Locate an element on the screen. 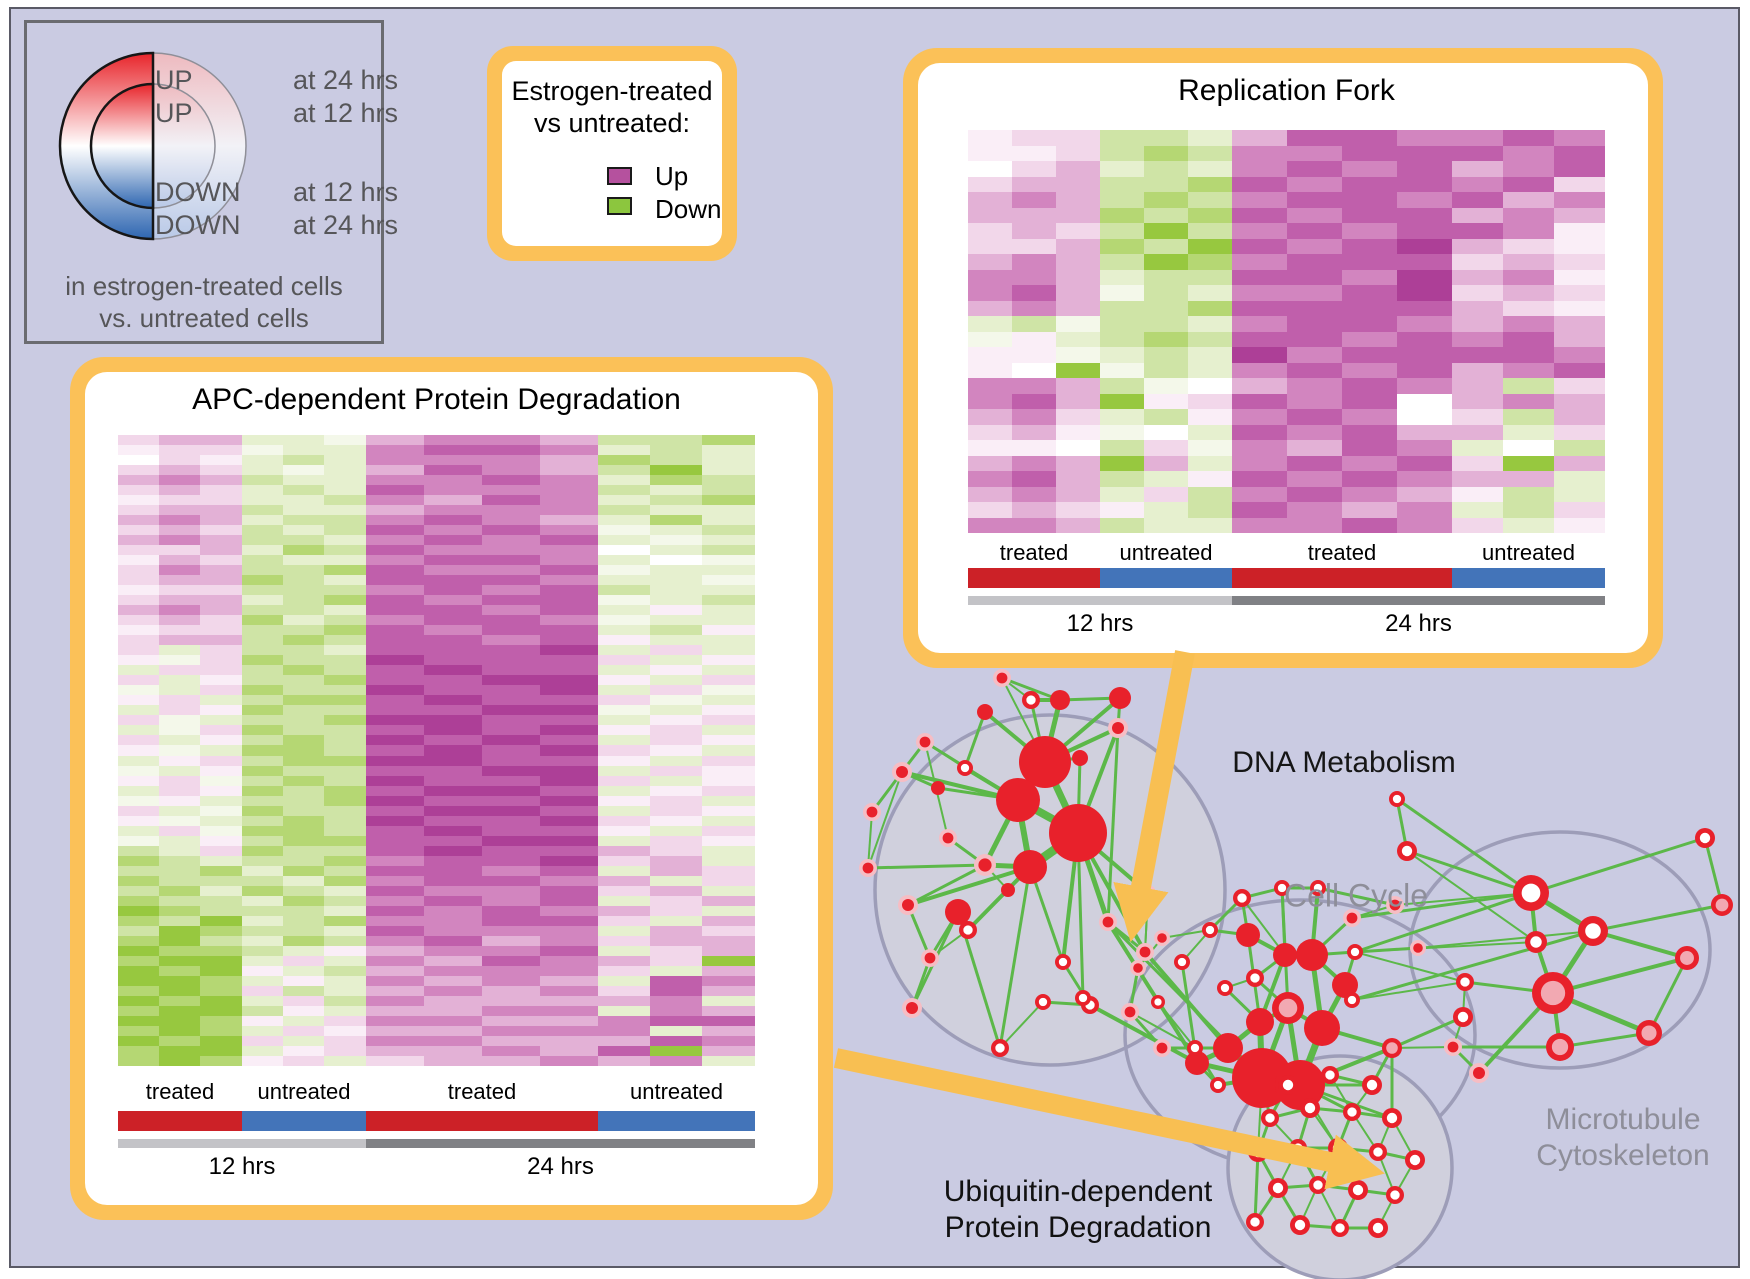 Image resolution: width=1750 pixels, height=1279 pixels. apc-hour-labels: 12 hrs 24 hrs is located at coordinates (436, 1167).